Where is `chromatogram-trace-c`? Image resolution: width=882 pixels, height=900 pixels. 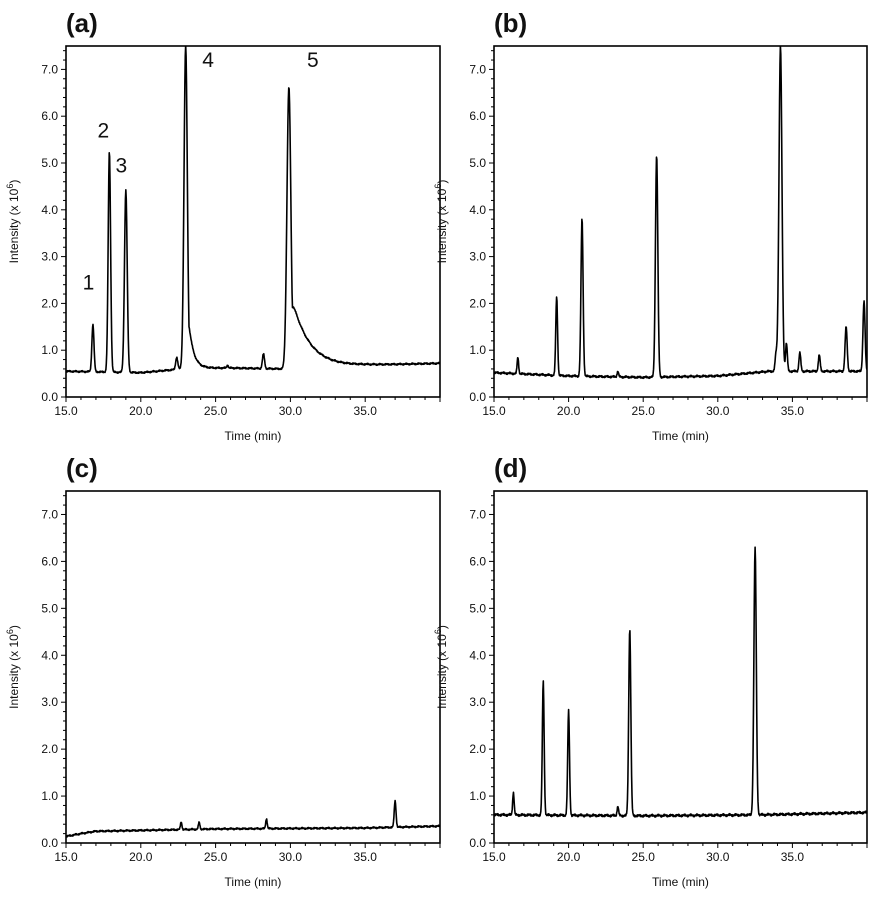
chromatogram-trace-c is located at coordinates (253, 818).